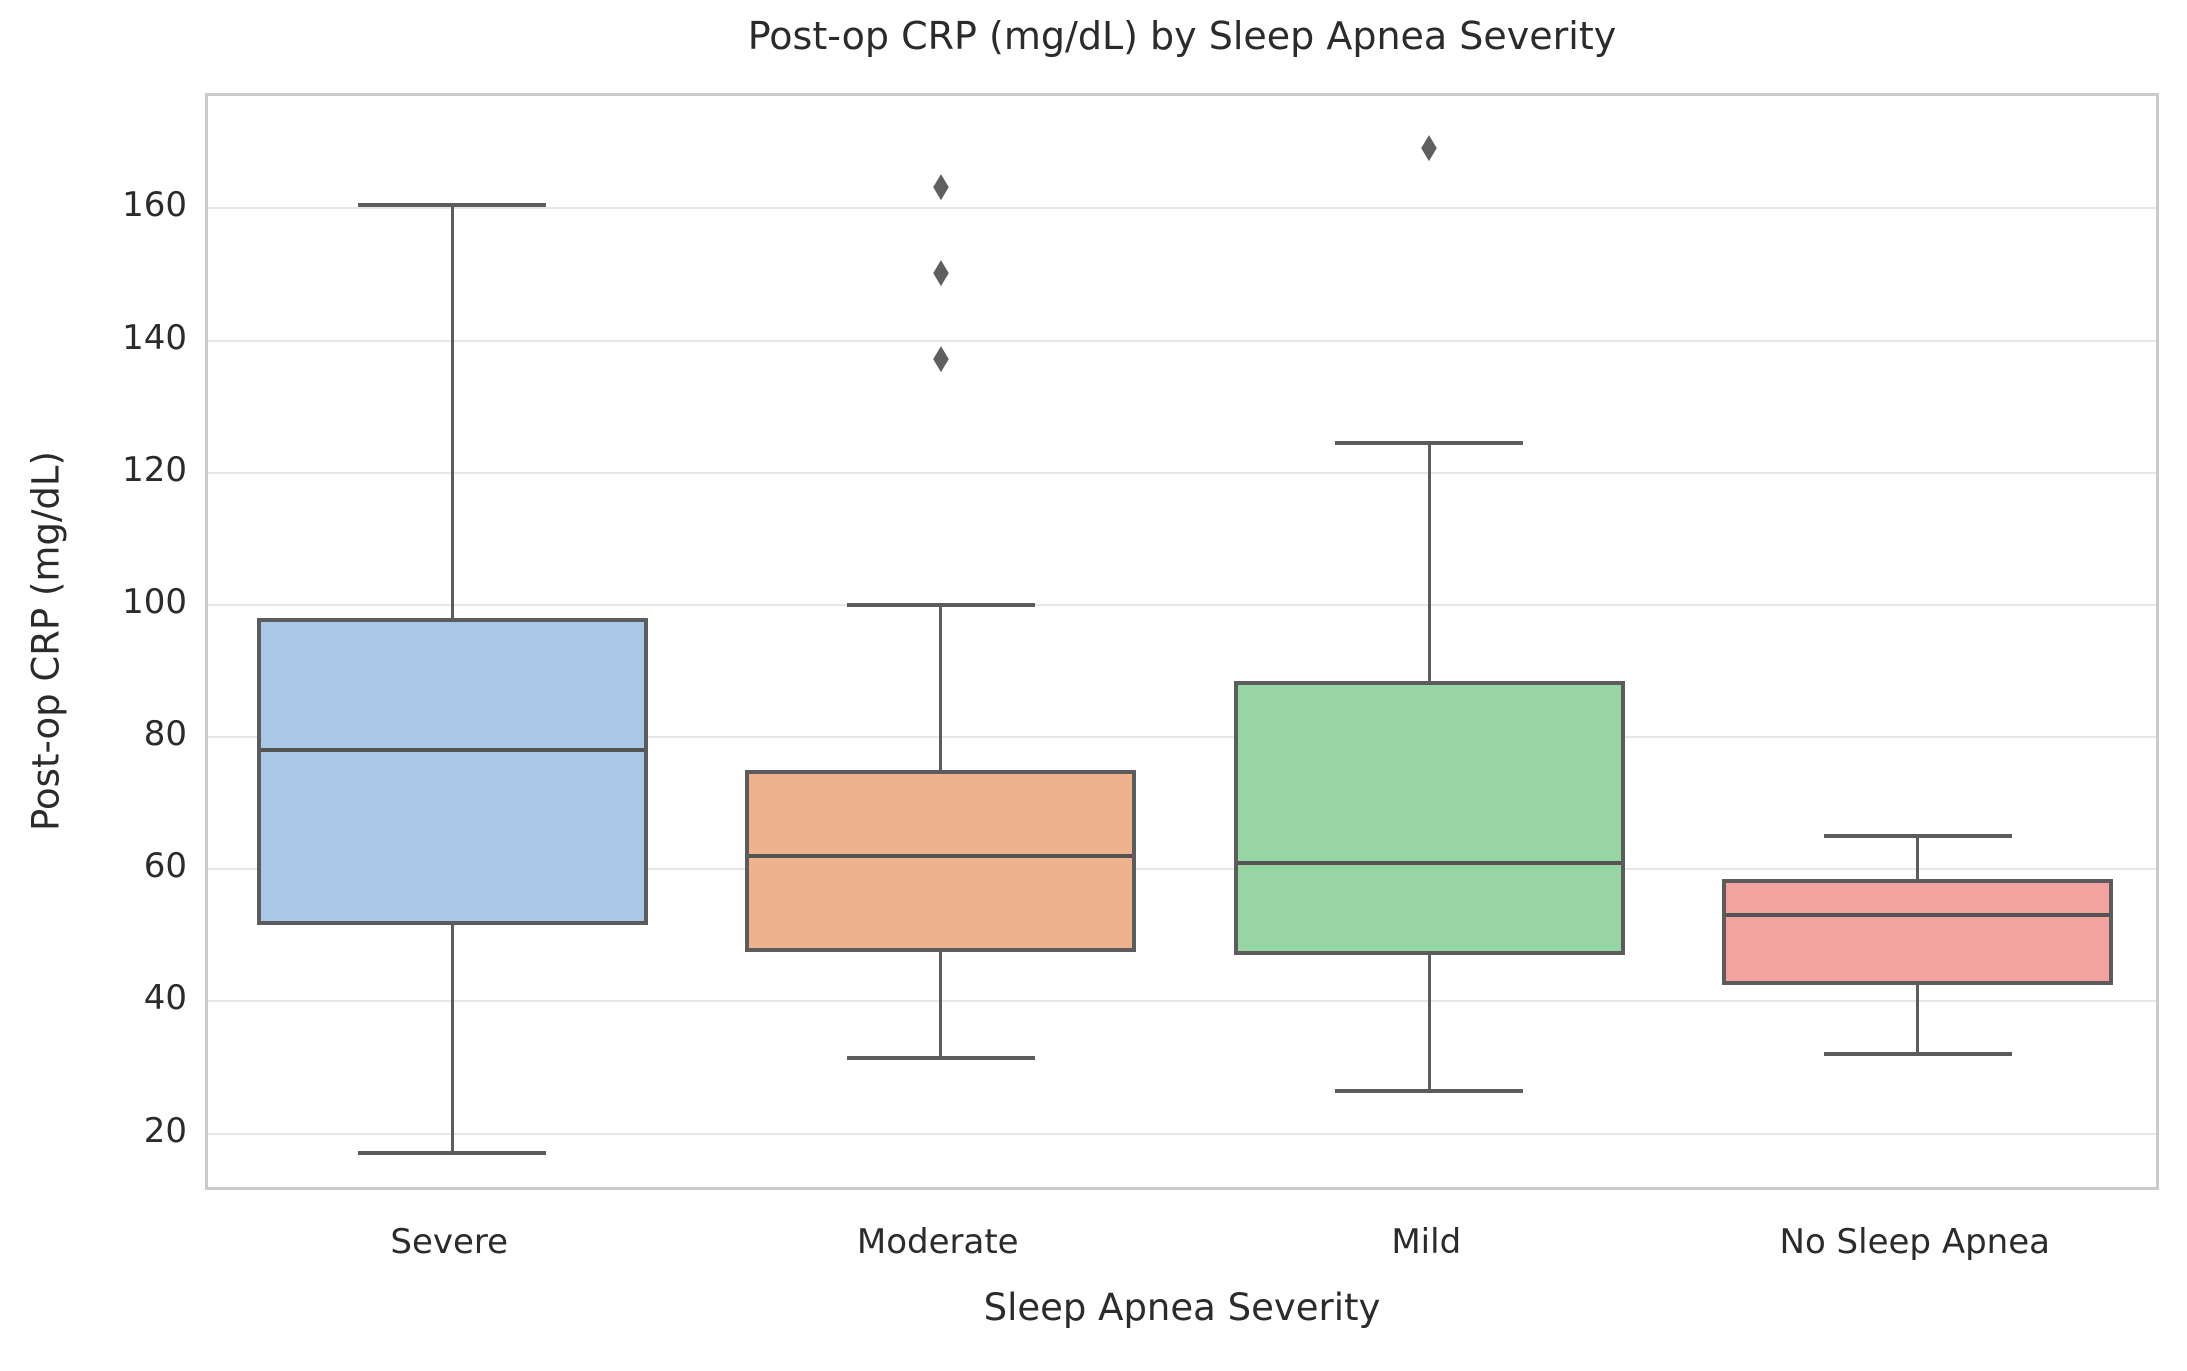 The width and height of the screenshot is (2187, 1371). Describe the element at coordinates (154, 205) in the screenshot. I see `y-tick-label: 160` at that location.